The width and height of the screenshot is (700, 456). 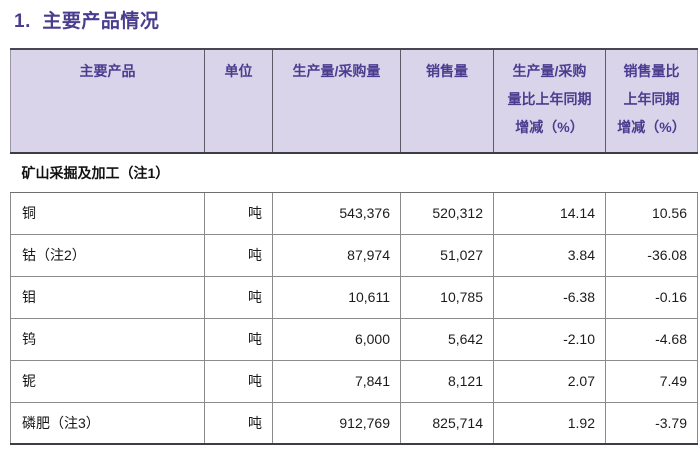 What do you see at coordinates (336, 297) in the screenshot?
I see `cell-production: 10,611` at bounding box center [336, 297].